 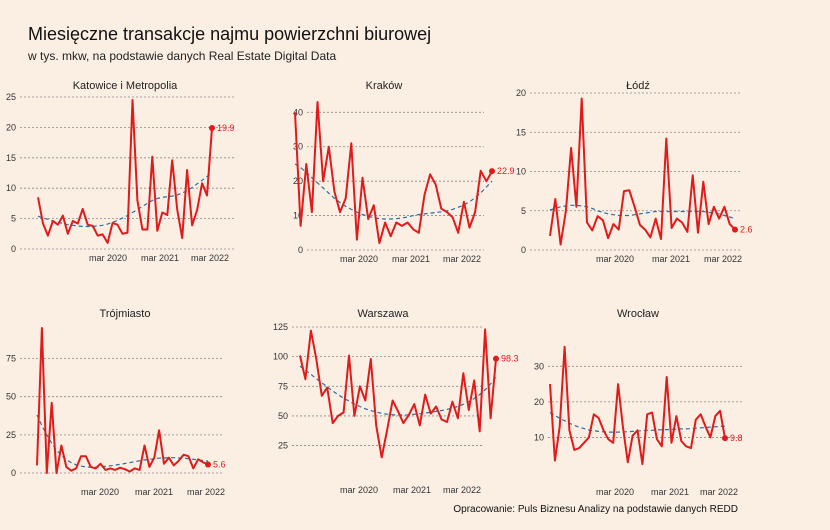 What do you see at coordinates (638, 314) in the screenshot?
I see `panel-title: Wrocław` at bounding box center [638, 314].